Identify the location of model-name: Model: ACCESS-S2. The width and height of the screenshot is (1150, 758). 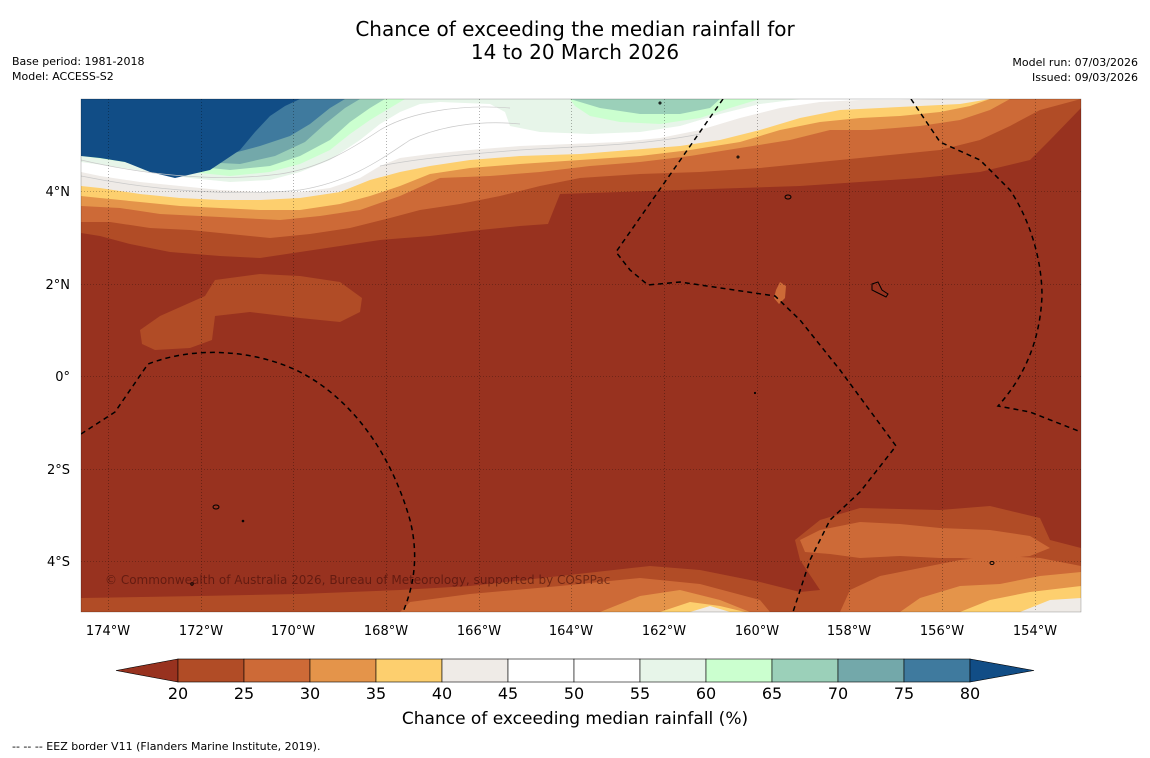
(63, 76).